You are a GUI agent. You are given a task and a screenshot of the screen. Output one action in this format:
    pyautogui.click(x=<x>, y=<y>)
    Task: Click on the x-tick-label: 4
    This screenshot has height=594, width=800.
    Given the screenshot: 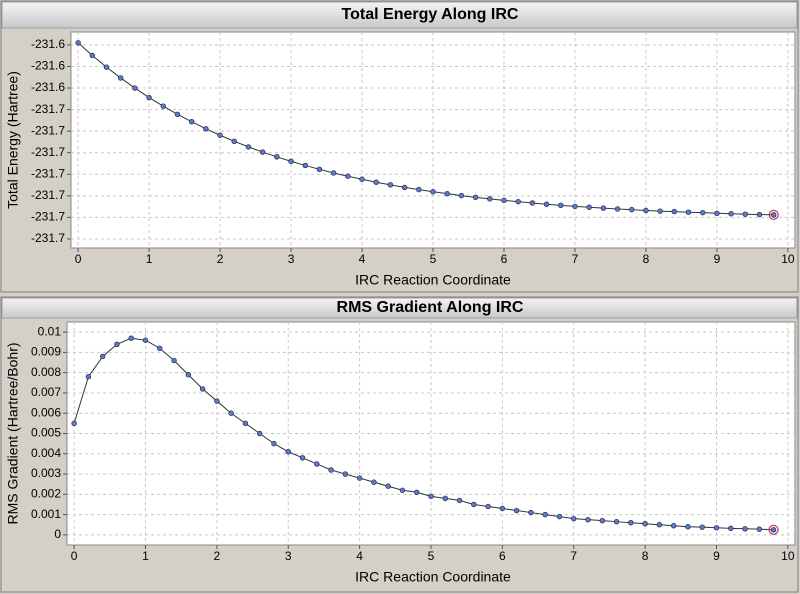 What is the action you would take?
    pyautogui.click(x=362, y=259)
    